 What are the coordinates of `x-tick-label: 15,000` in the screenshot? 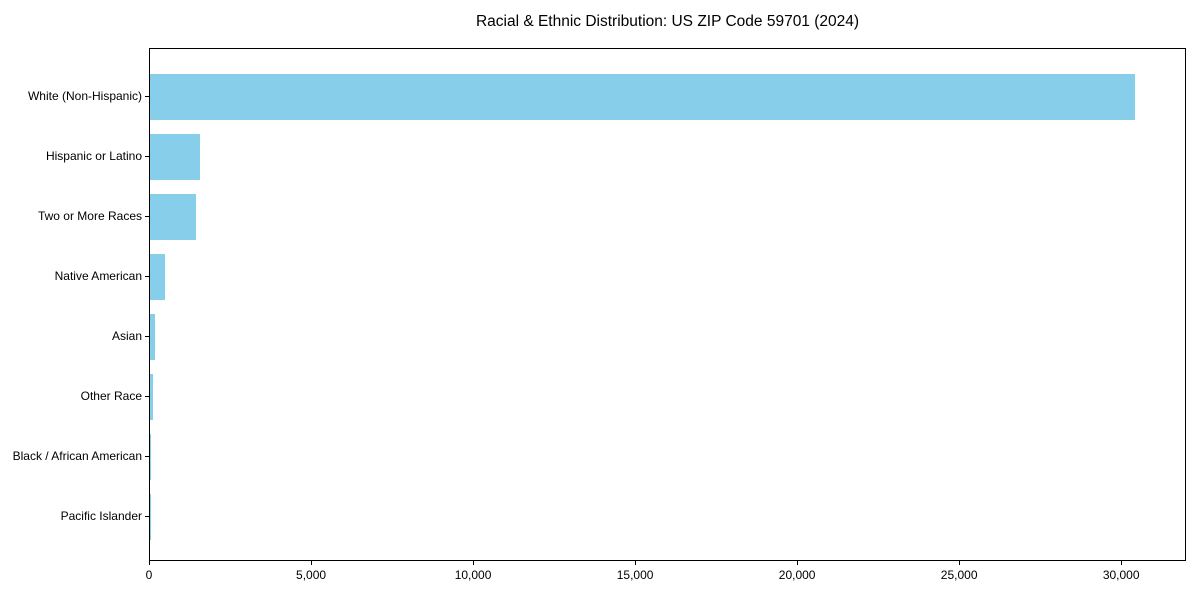 It's located at (635, 575).